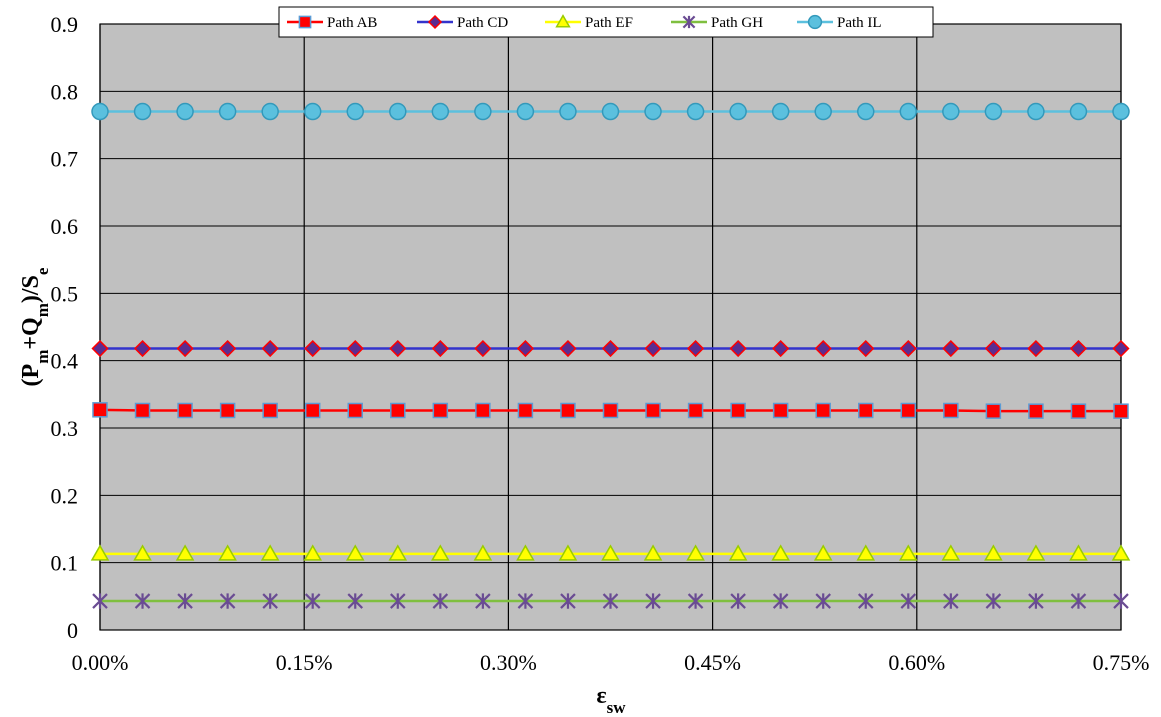 This screenshot has height=717, width=1161. I want to click on path-ab-legend-marker, so click(305, 22).